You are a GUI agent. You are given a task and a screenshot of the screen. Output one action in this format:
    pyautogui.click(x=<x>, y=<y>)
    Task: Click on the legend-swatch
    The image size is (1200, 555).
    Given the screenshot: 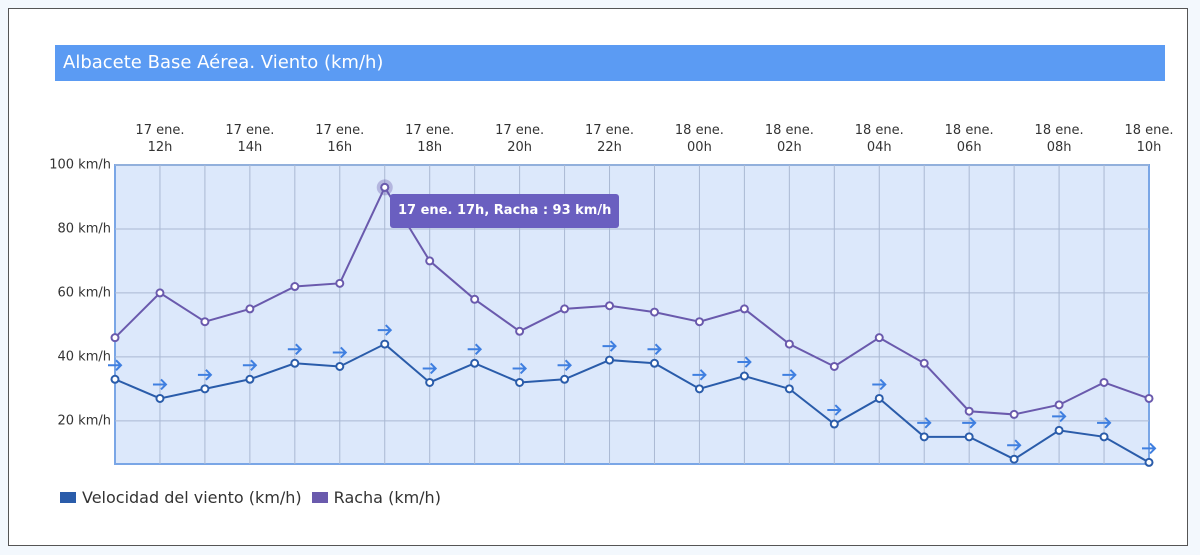 What is the action you would take?
    pyautogui.click(x=68, y=497)
    